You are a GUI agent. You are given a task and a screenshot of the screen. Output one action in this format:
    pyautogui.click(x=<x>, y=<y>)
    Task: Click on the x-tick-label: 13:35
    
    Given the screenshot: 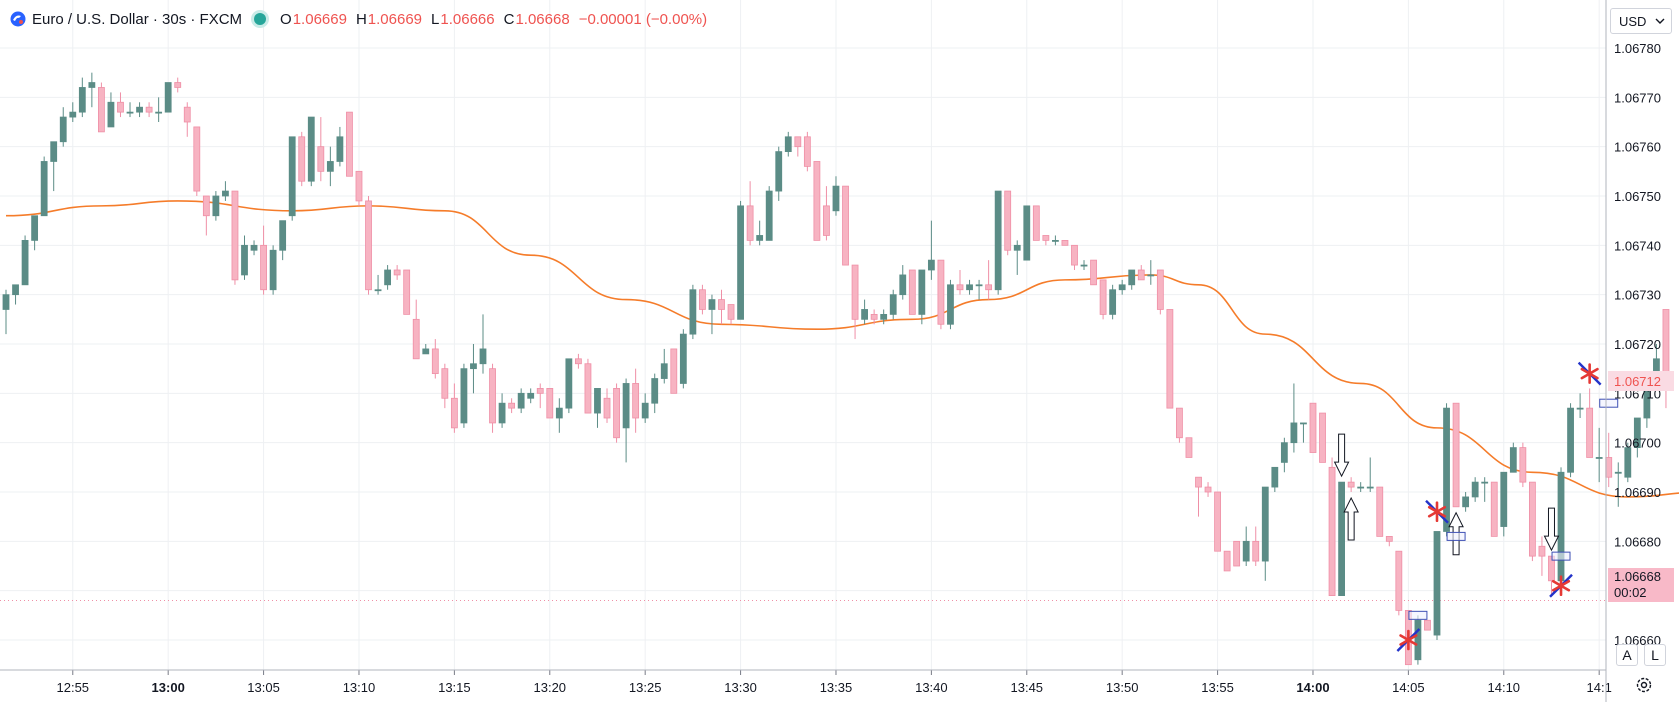 What is the action you would take?
    pyautogui.click(x=836, y=687)
    